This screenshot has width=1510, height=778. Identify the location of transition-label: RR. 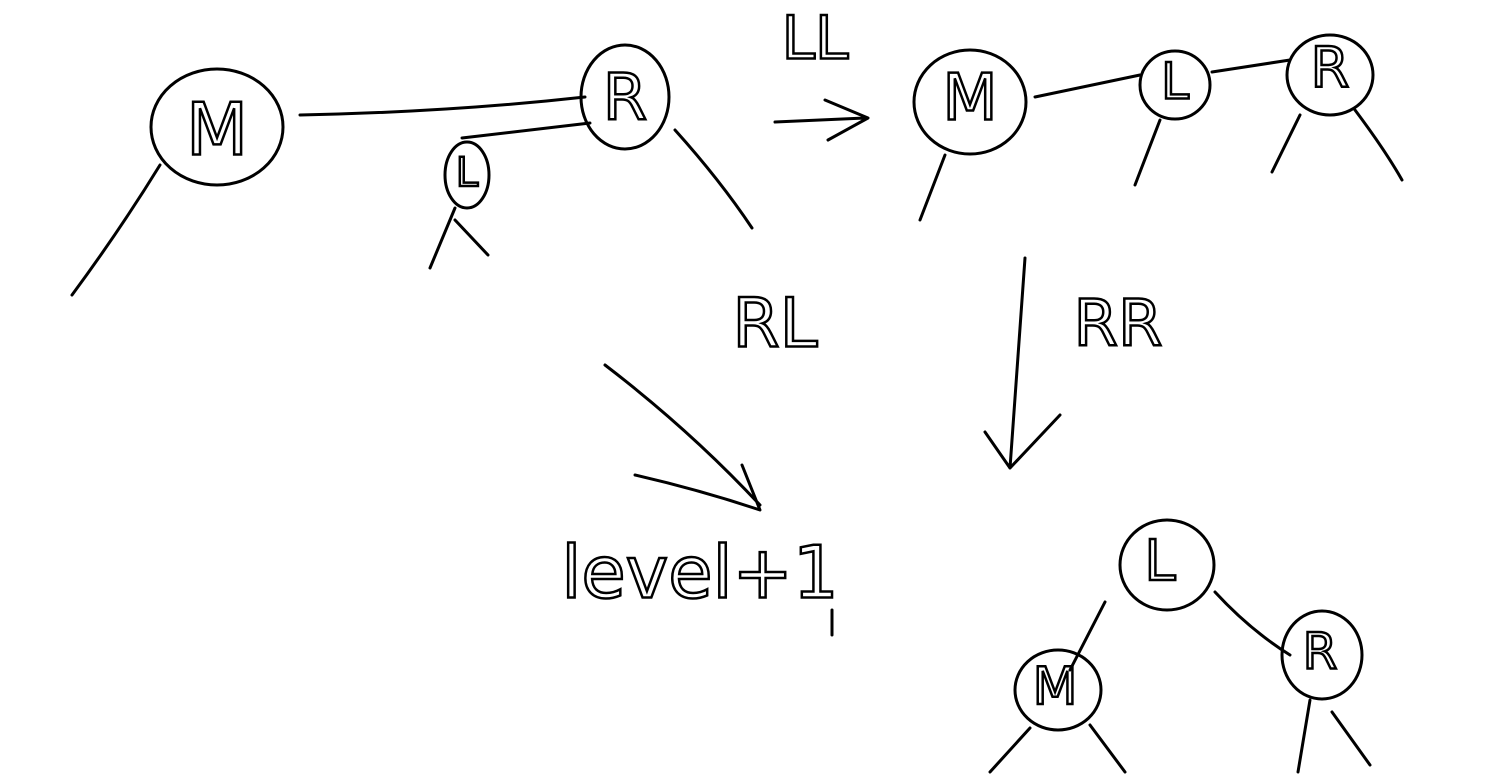
(1118, 325).